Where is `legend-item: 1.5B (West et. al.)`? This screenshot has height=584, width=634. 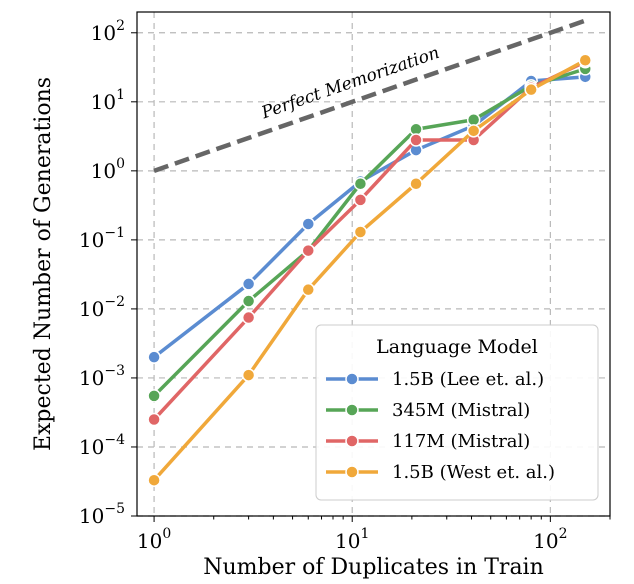
legend-item: 1.5B (West et. al.) is located at coordinates (440, 472).